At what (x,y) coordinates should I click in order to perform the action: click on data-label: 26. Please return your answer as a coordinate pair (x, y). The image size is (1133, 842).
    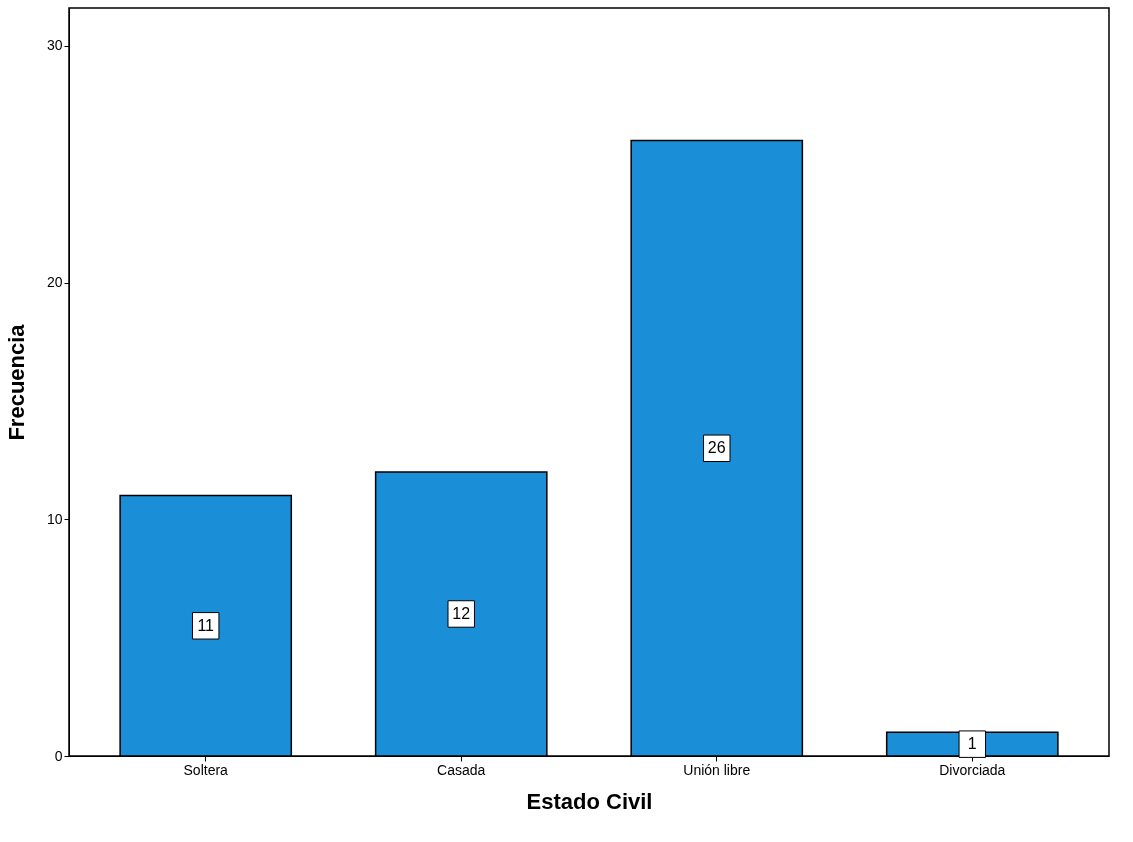
    Looking at the image, I should click on (716, 448).